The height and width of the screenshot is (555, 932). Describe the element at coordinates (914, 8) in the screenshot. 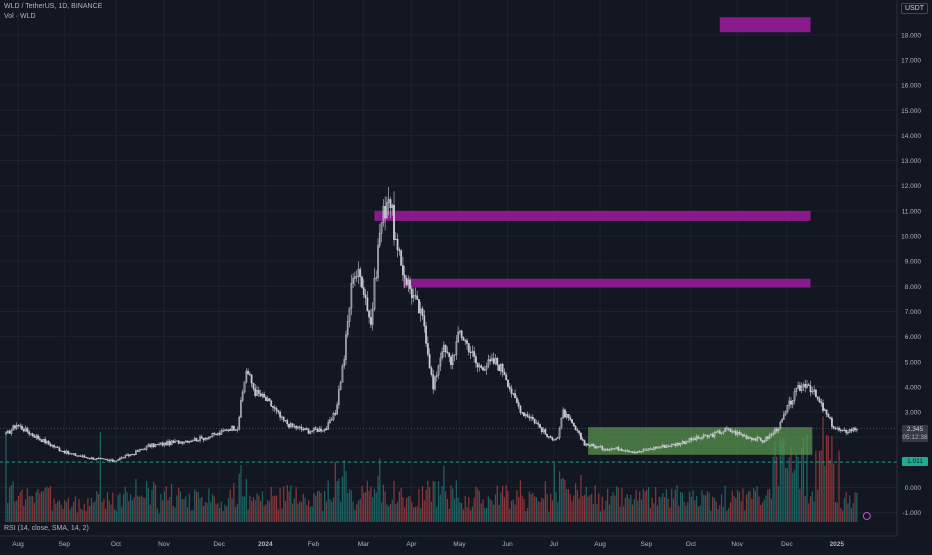

I see `currency-label: USDT` at that location.